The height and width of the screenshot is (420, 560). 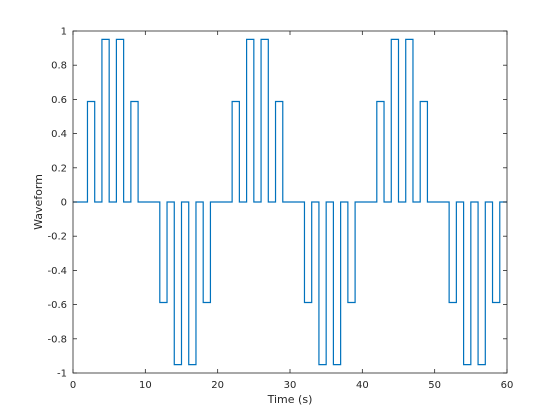 I want to click on y-tick-label: 0, so click(x=64, y=203).